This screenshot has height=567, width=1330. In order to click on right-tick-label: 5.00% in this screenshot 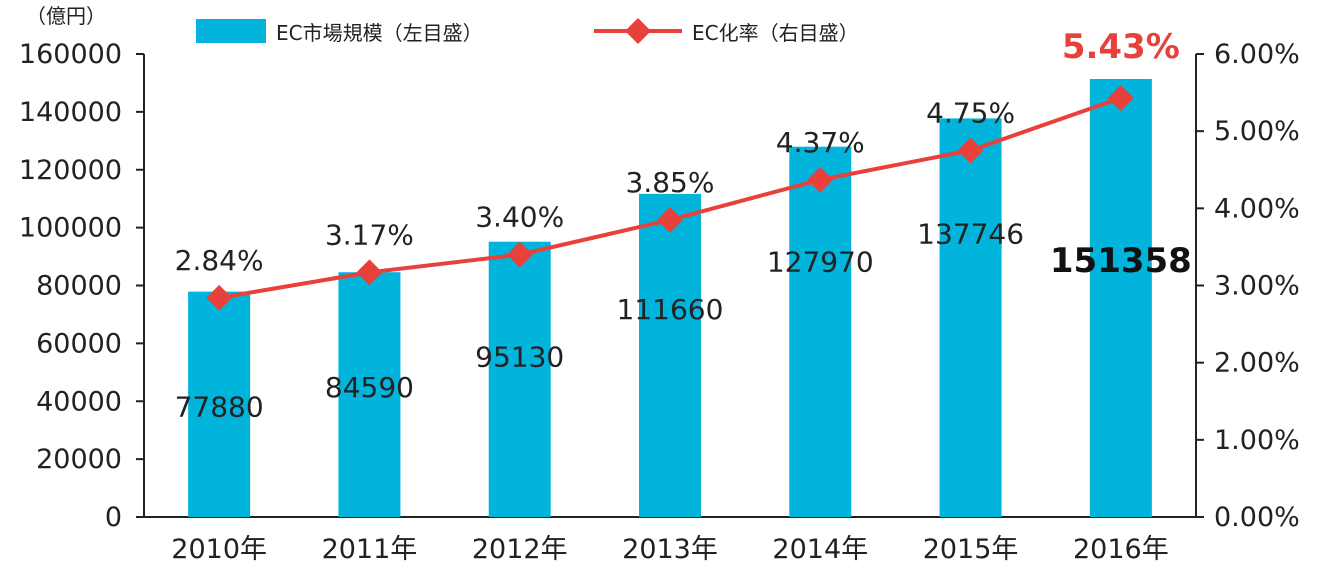, I will do `click(1257, 131)`.